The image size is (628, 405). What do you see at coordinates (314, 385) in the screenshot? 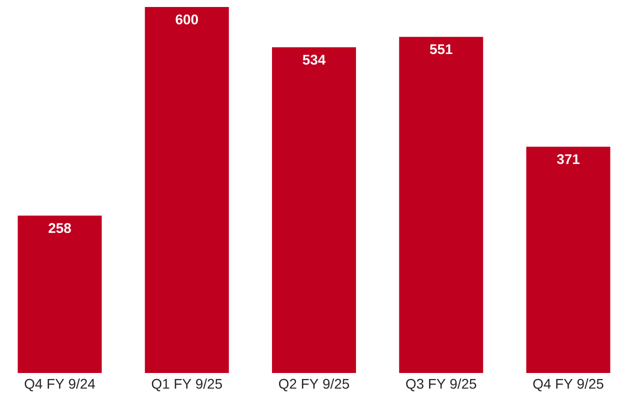
I see `x-tick-label: Q2 FY 9/25` at bounding box center [314, 385].